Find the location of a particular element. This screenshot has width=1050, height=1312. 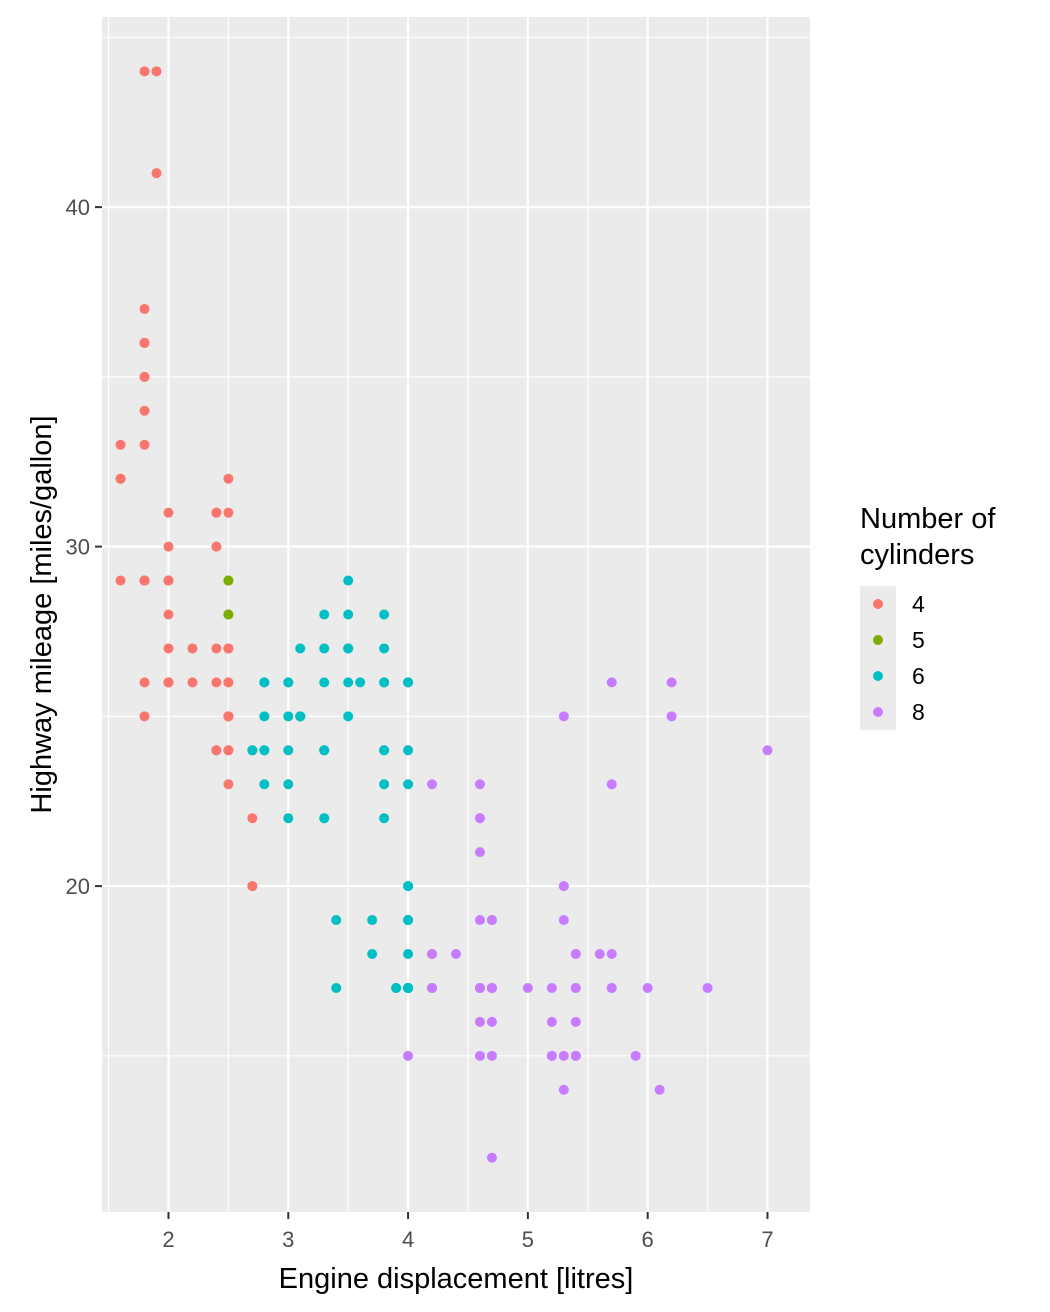

legend-label: 5 is located at coordinates (918, 640).